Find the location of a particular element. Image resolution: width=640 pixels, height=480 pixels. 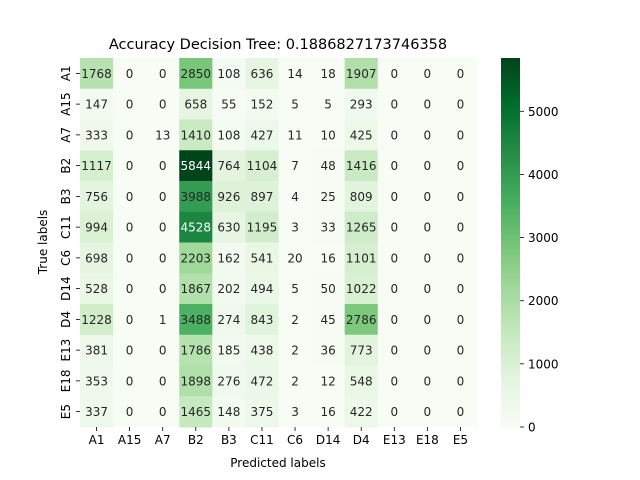

cell-value-label: 13 is located at coordinates (162, 135).